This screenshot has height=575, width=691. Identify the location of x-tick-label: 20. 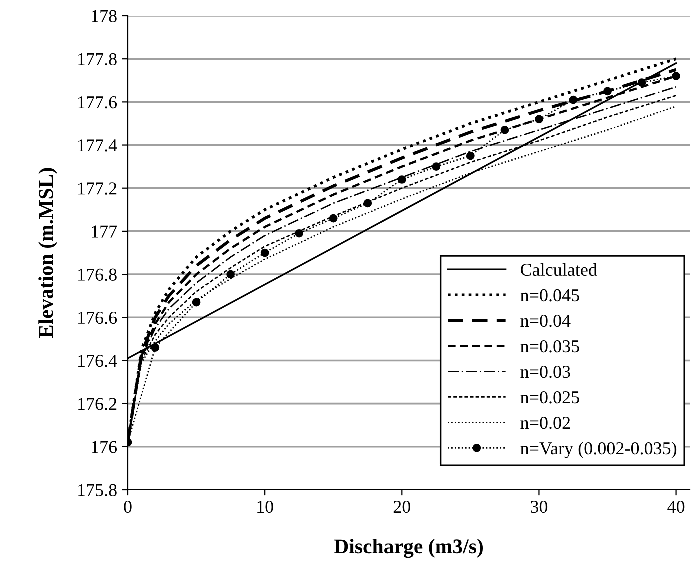
(402, 507).